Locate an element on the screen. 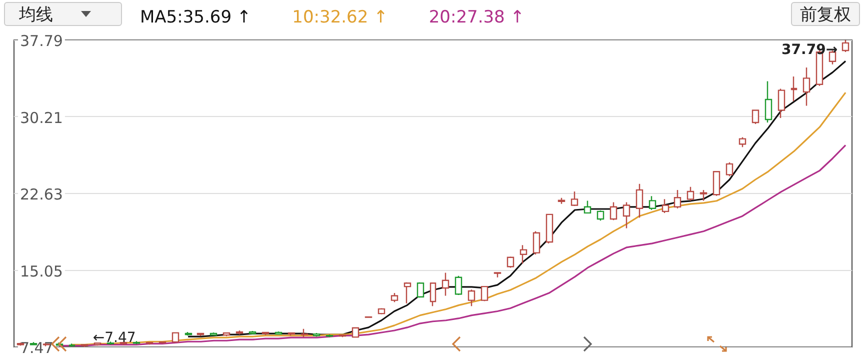  annotation: ←7.47 is located at coordinates (114, 338).